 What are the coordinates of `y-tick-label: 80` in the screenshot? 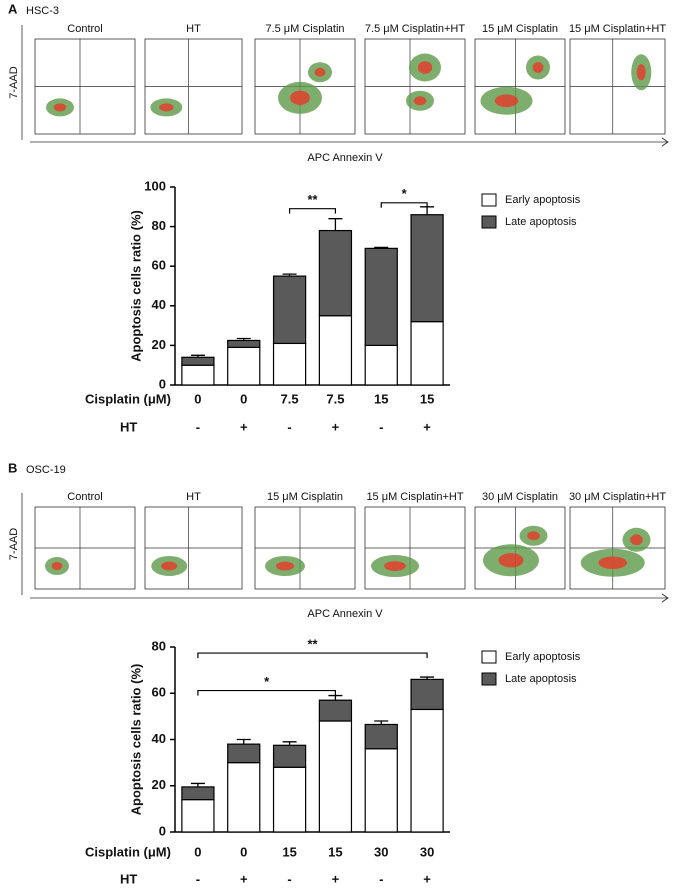 It's located at (159, 645).